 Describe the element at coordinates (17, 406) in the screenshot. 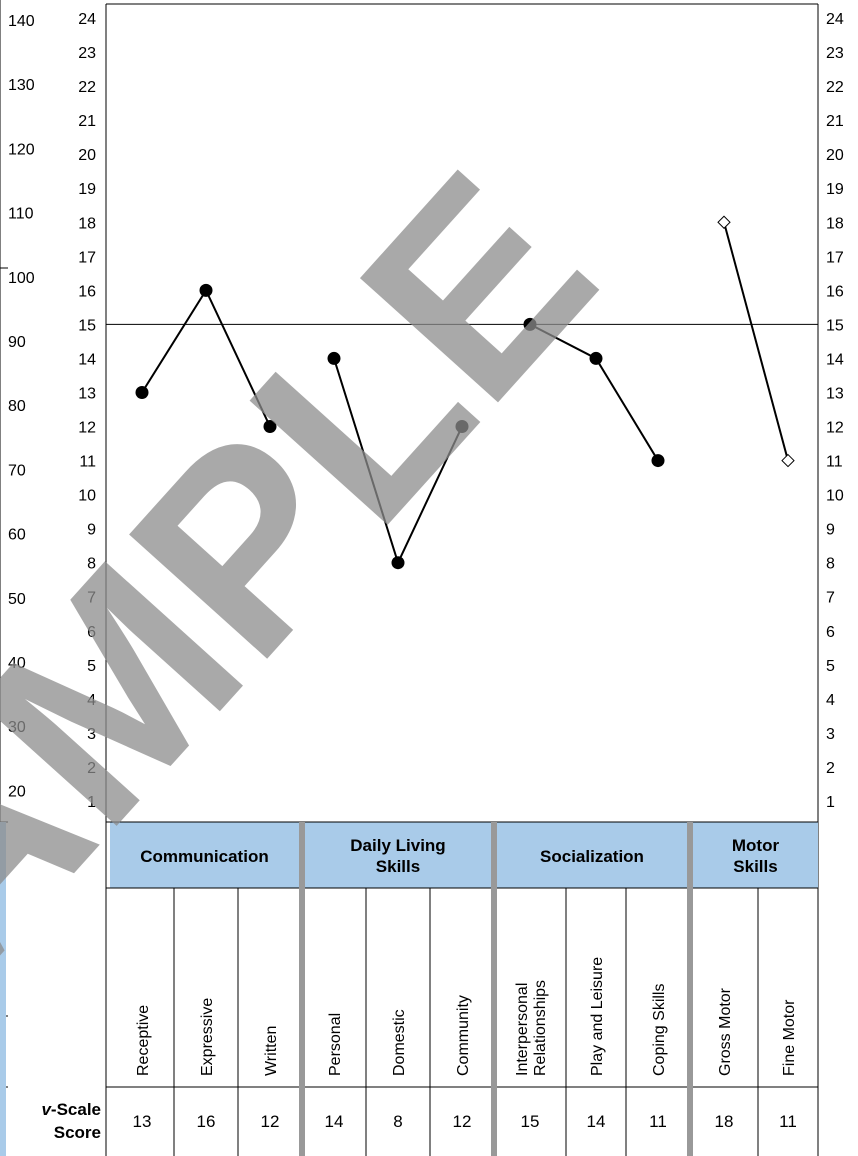

I see `outer-tick-label: 80` at that location.